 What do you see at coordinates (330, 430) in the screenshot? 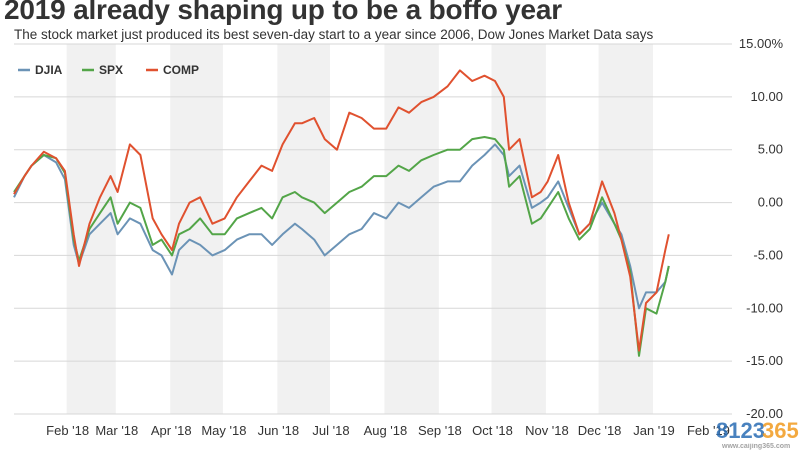
I see `x-tick-label: Jul '18` at bounding box center [330, 430].